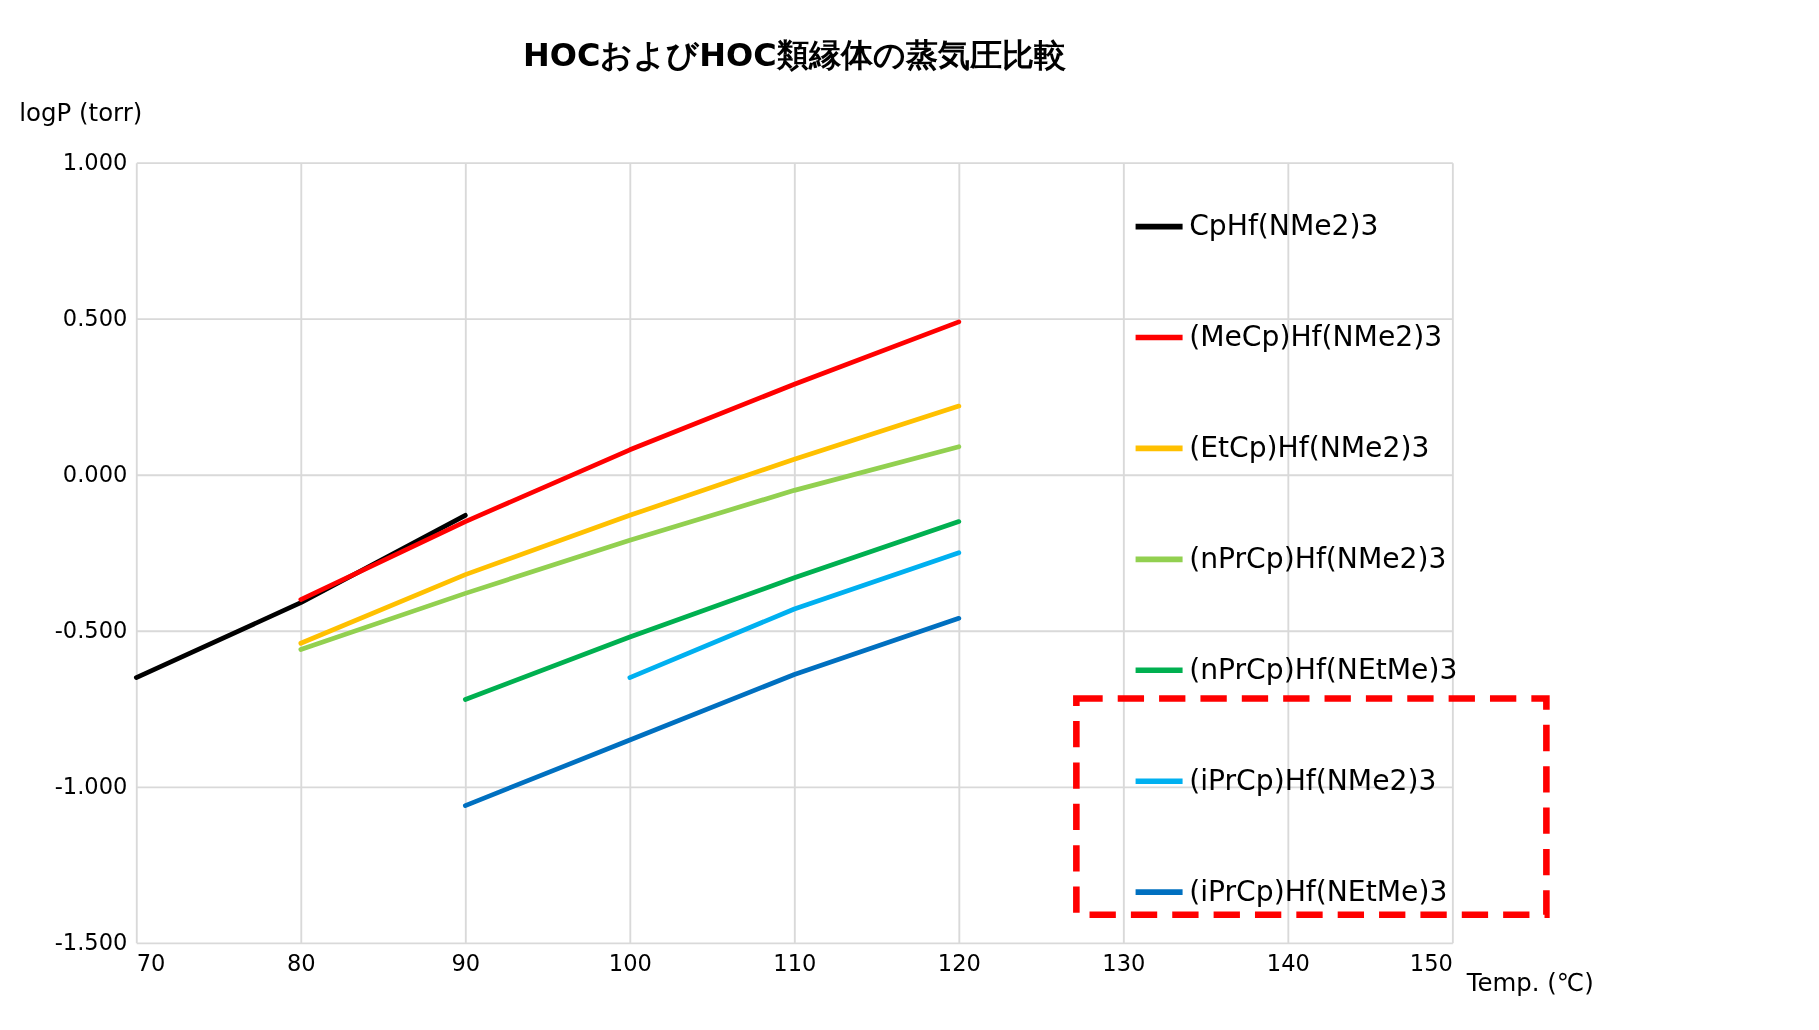 The height and width of the screenshot is (1030, 1819). Describe the element at coordinates (630, 962) in the screenshot. I see `x-tick-label: 100` at that location.